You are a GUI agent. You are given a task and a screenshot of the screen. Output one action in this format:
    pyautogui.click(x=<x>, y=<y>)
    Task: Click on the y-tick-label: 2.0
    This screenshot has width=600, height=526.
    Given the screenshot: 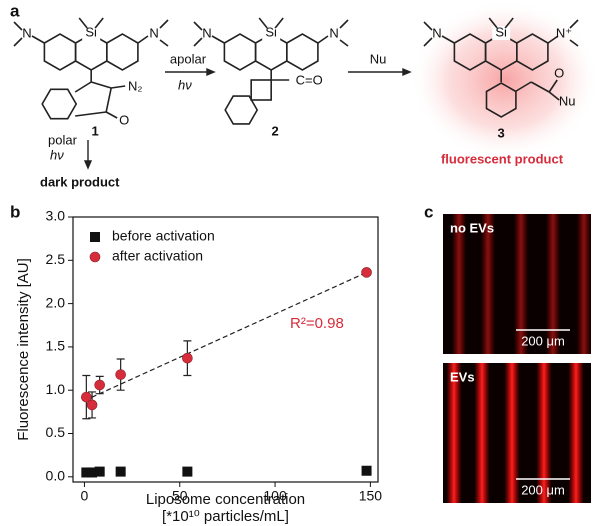 What is the action you would take?
    pyautogui.click(x=56, y=302)
    